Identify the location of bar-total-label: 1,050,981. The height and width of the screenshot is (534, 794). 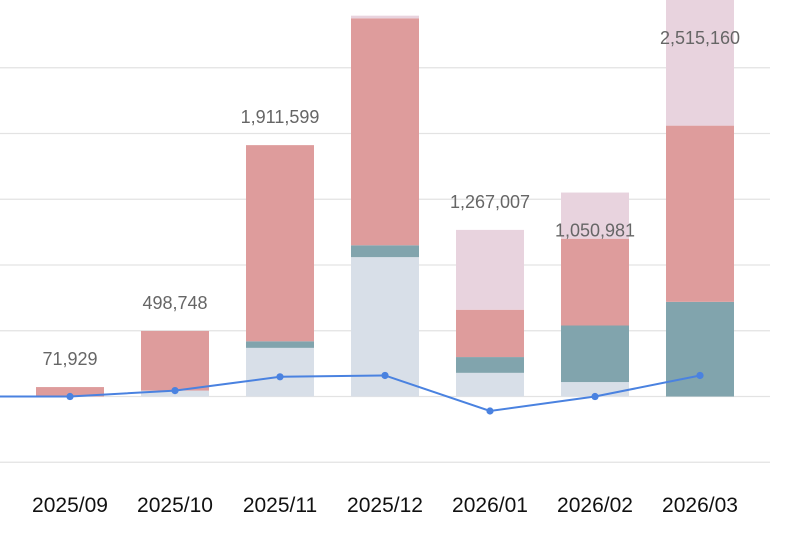
(595, 230).